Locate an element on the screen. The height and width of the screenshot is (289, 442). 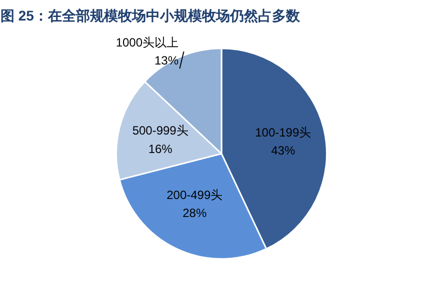
data-label: 16% is located at coordinates (160, 149).